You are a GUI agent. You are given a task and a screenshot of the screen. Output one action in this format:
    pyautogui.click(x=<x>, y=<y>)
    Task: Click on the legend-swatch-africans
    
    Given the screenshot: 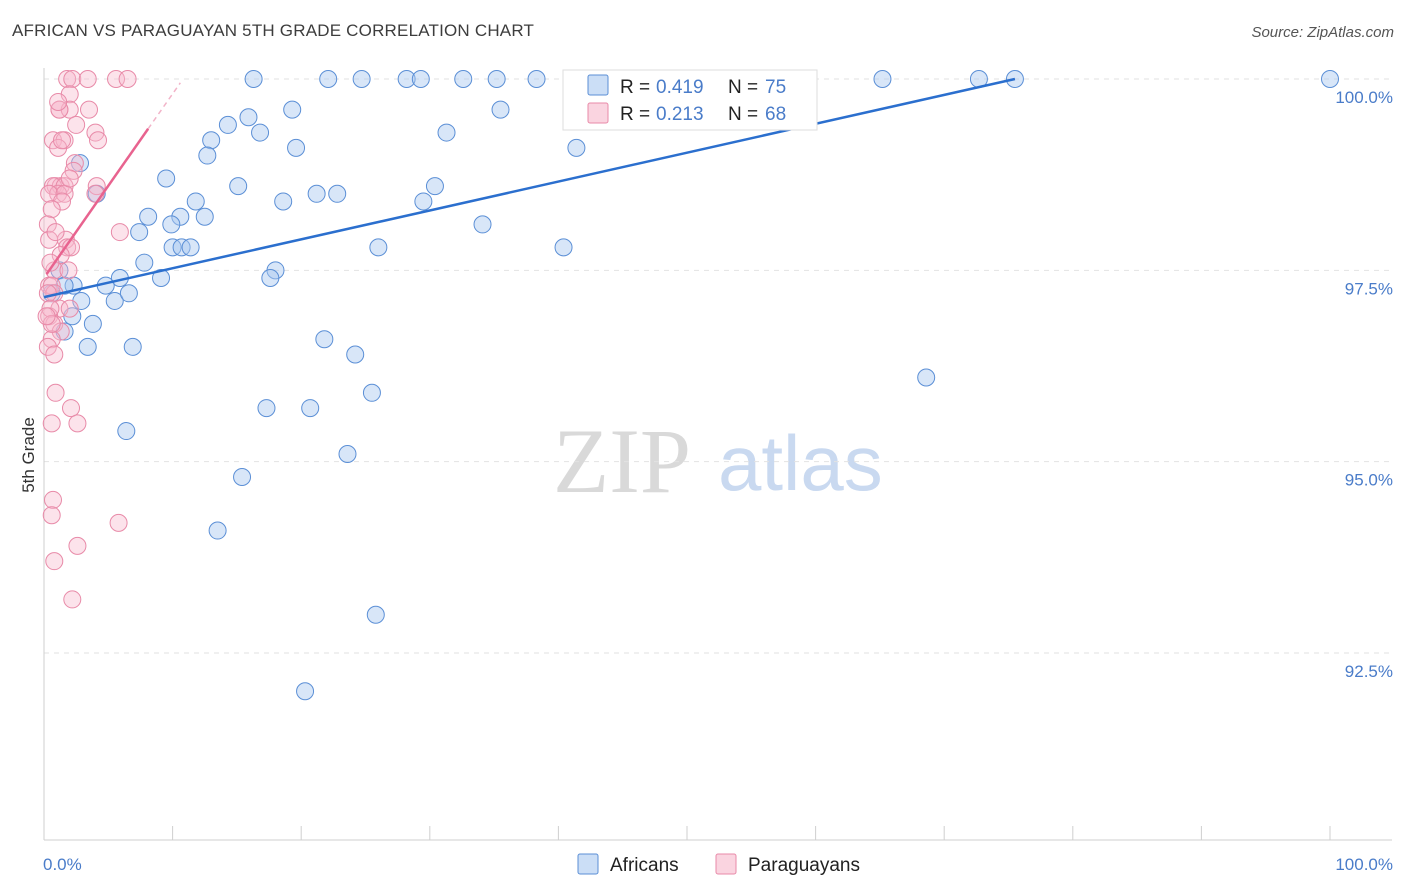 What is the action you would take?
    pyautogui.click(x=598, y=85)
    